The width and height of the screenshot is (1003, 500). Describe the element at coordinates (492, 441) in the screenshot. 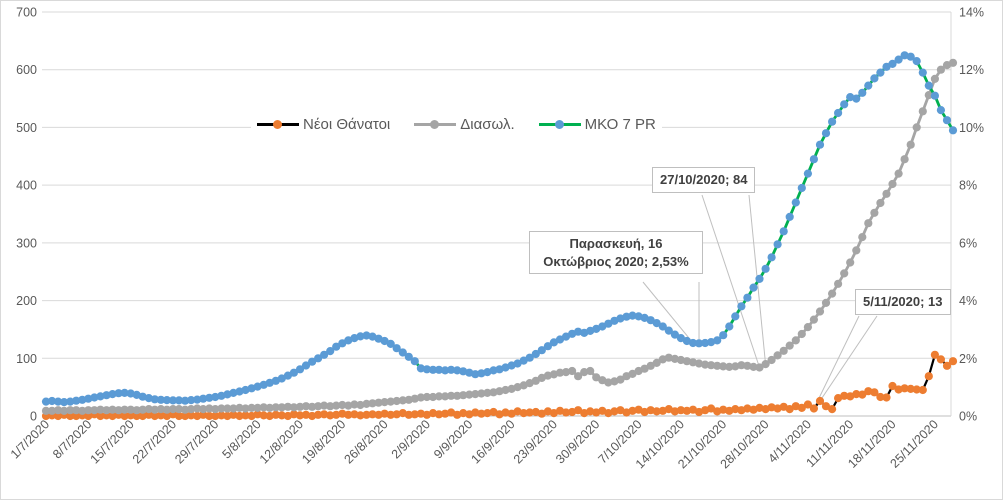

I see `svg-text: 16/9/2020` at that location.